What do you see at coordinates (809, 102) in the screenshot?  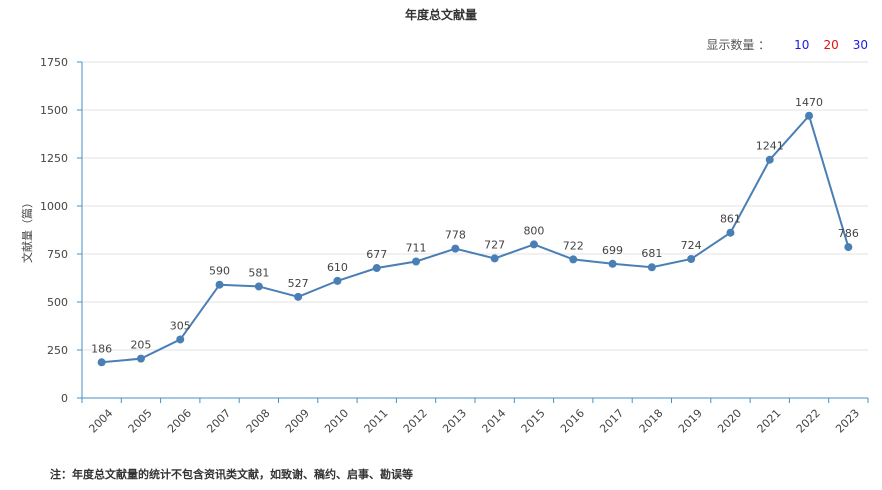 I see `data-label: 1470` at bounding box center [809, 102].